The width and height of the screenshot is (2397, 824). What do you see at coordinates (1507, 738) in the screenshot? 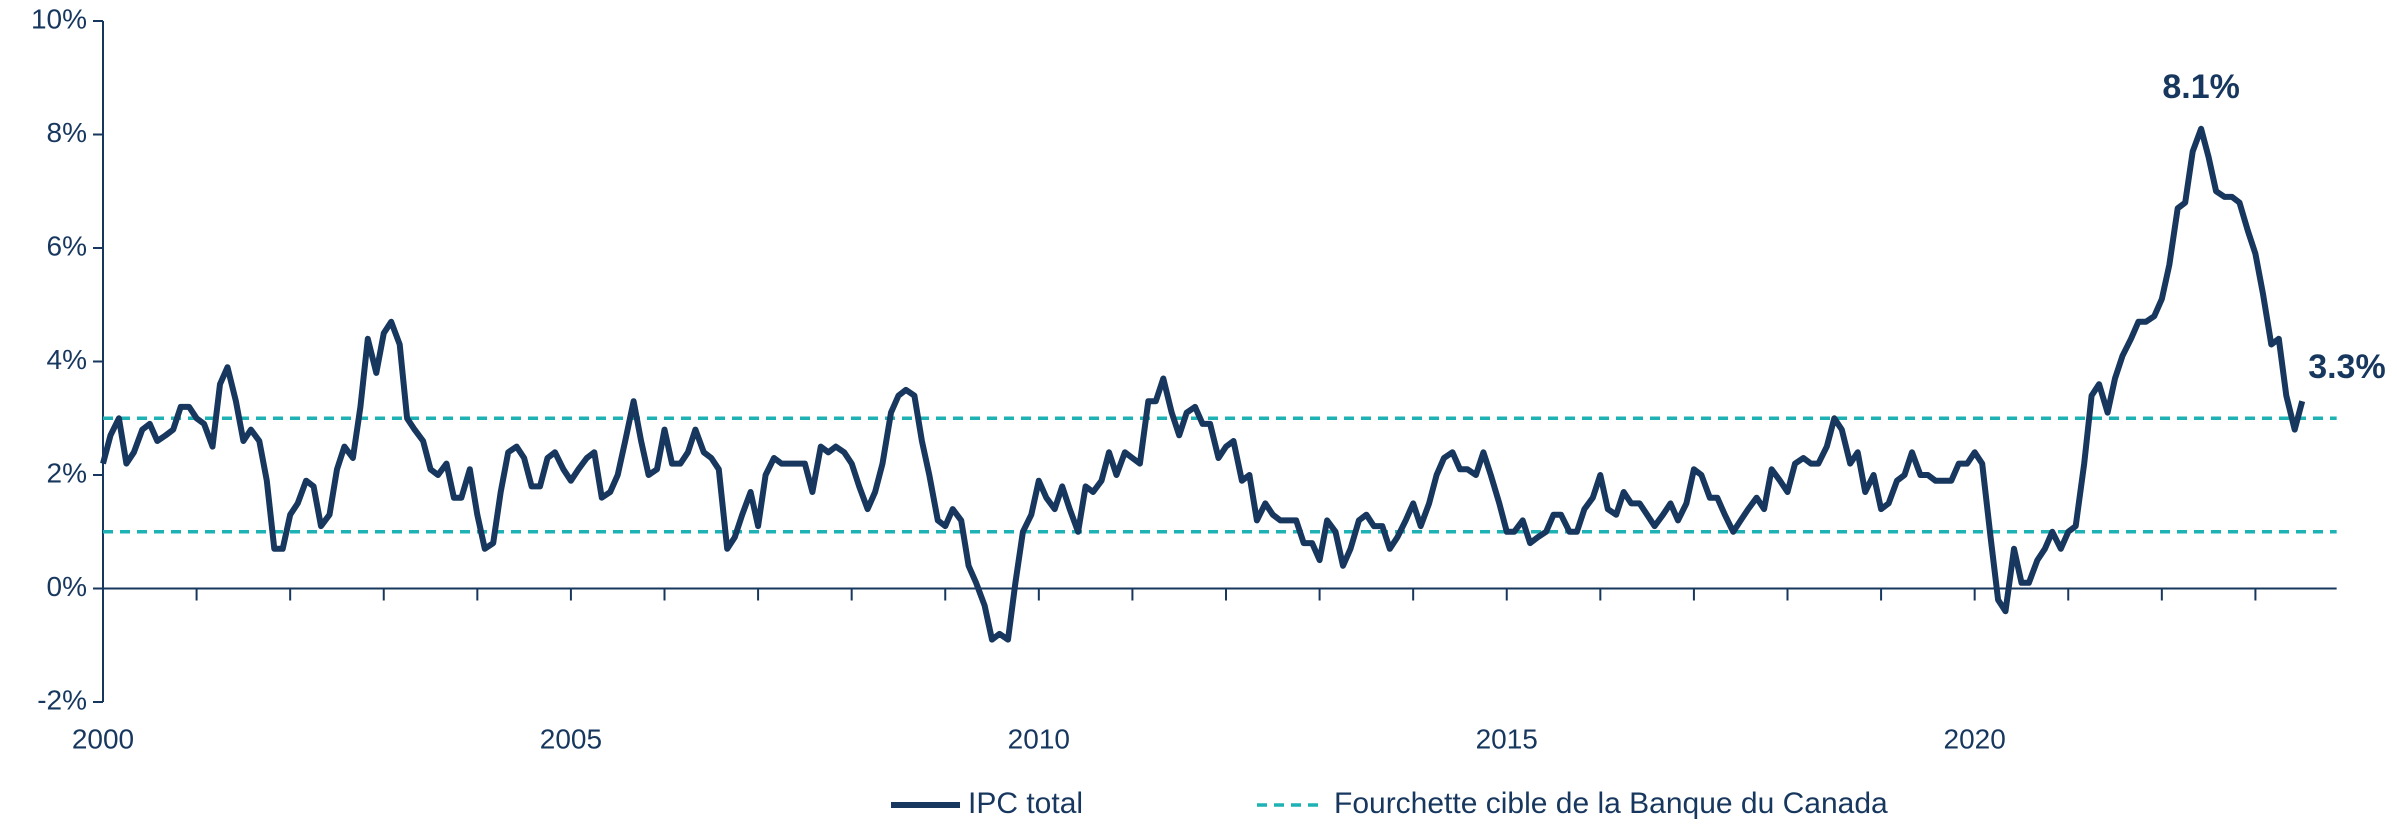
I see `x-tick-label: 2015` at bounding box center [1507, 738].